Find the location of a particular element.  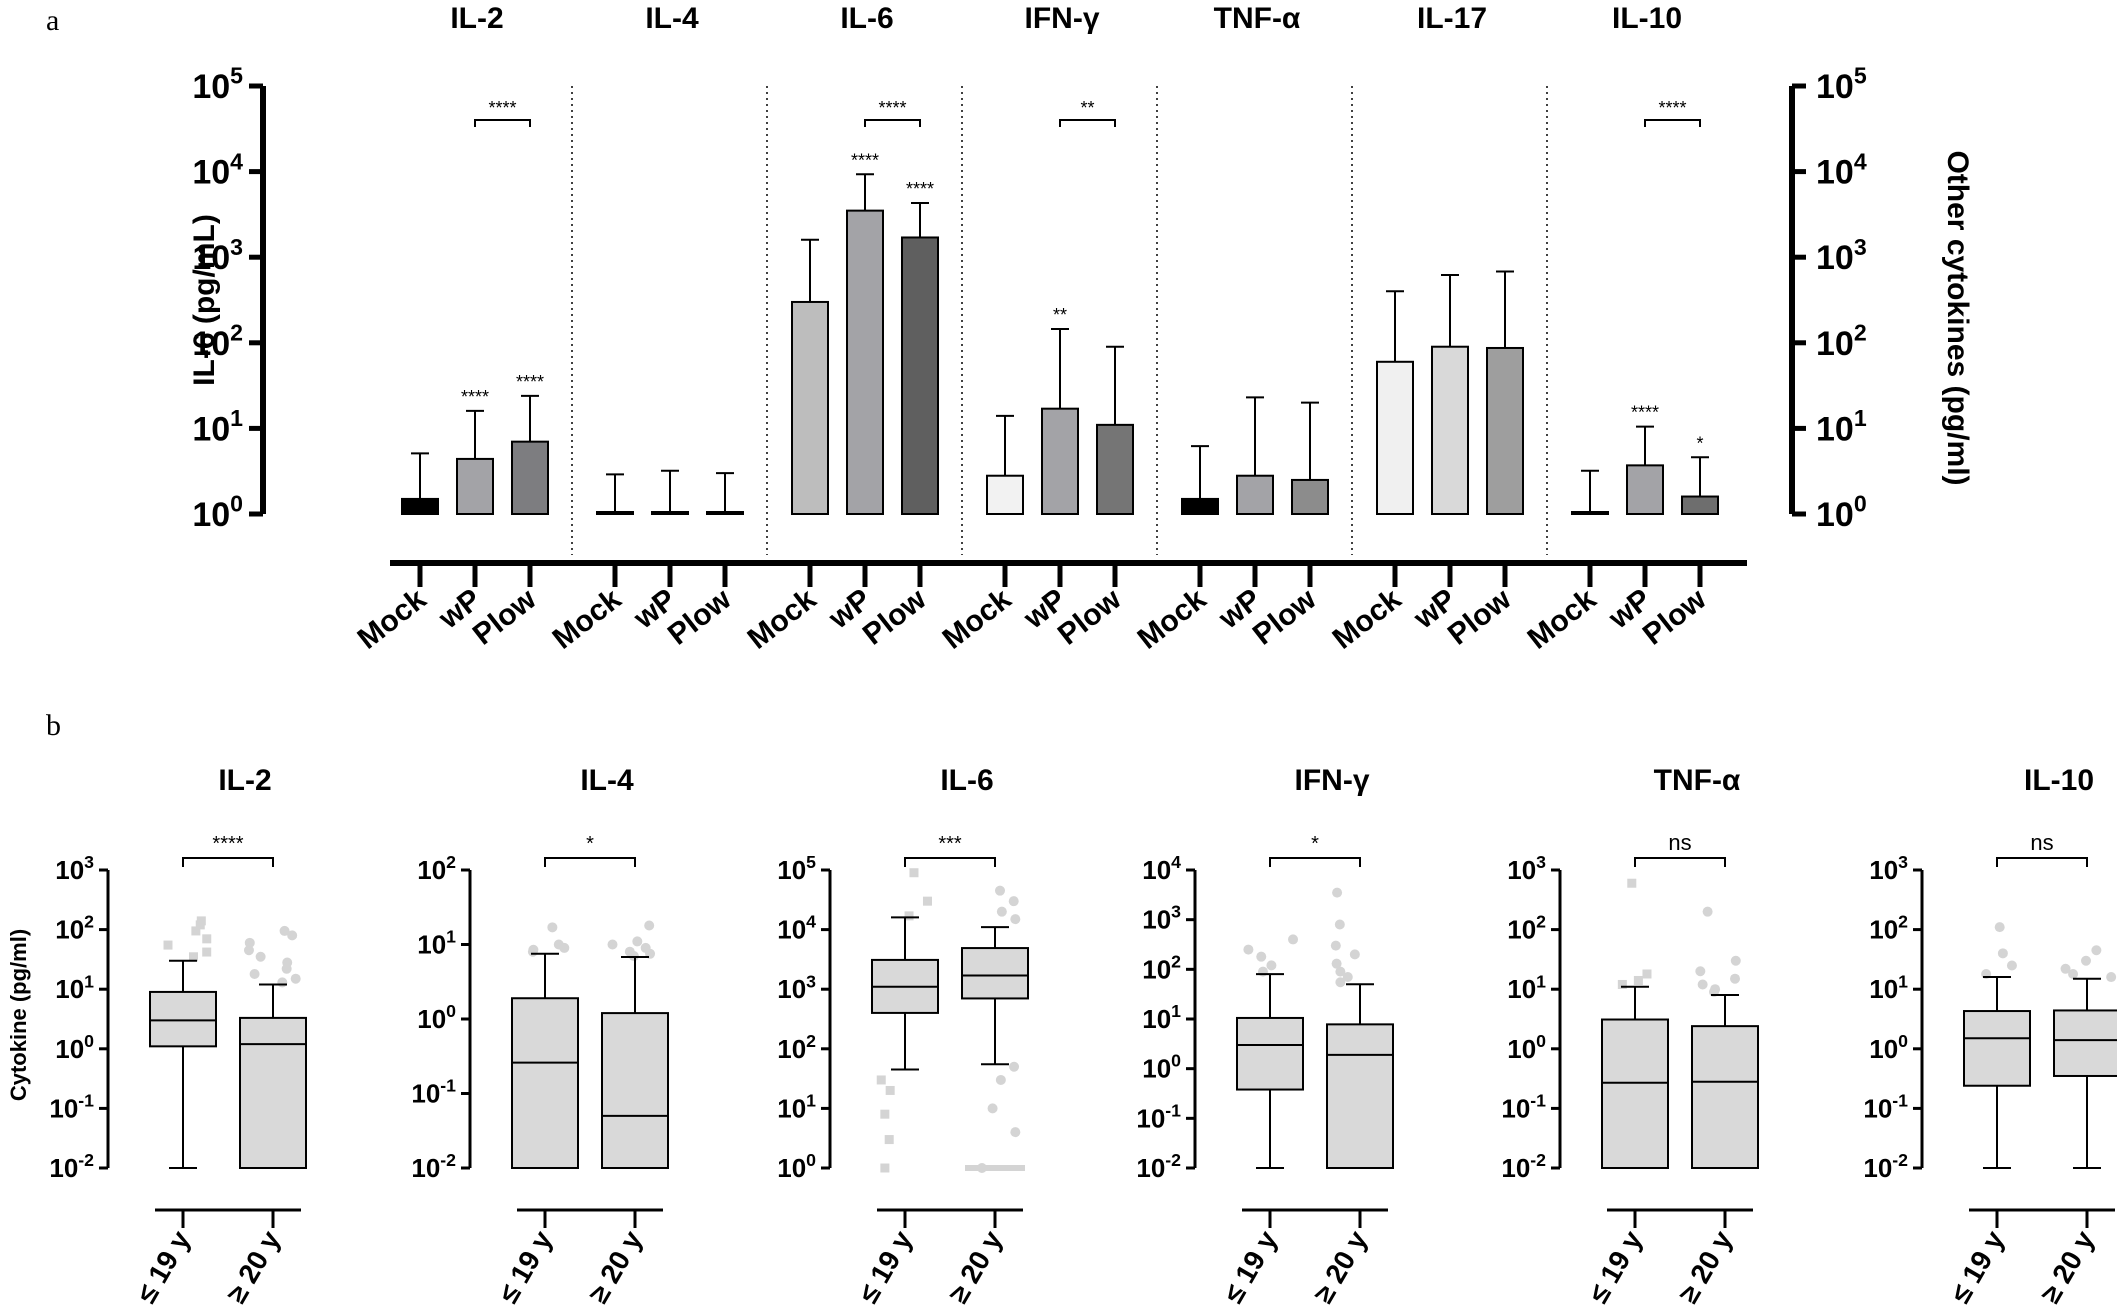

bar-IL-10-Mock is located at coordinates (1590, 513).